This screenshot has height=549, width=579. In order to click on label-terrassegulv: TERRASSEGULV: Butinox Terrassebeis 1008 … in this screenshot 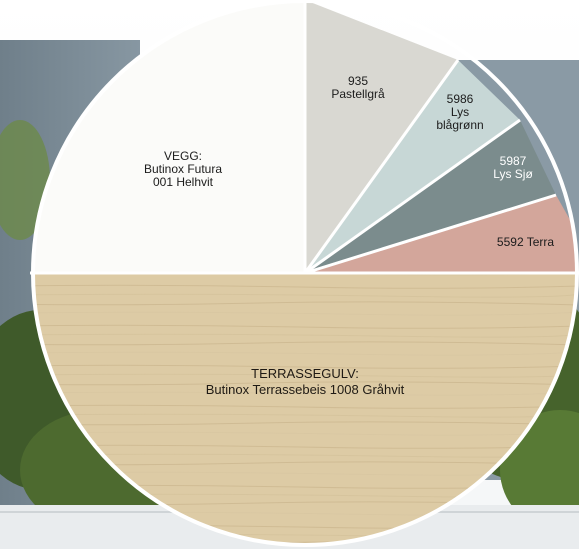, I will do `click(305, 382)`.